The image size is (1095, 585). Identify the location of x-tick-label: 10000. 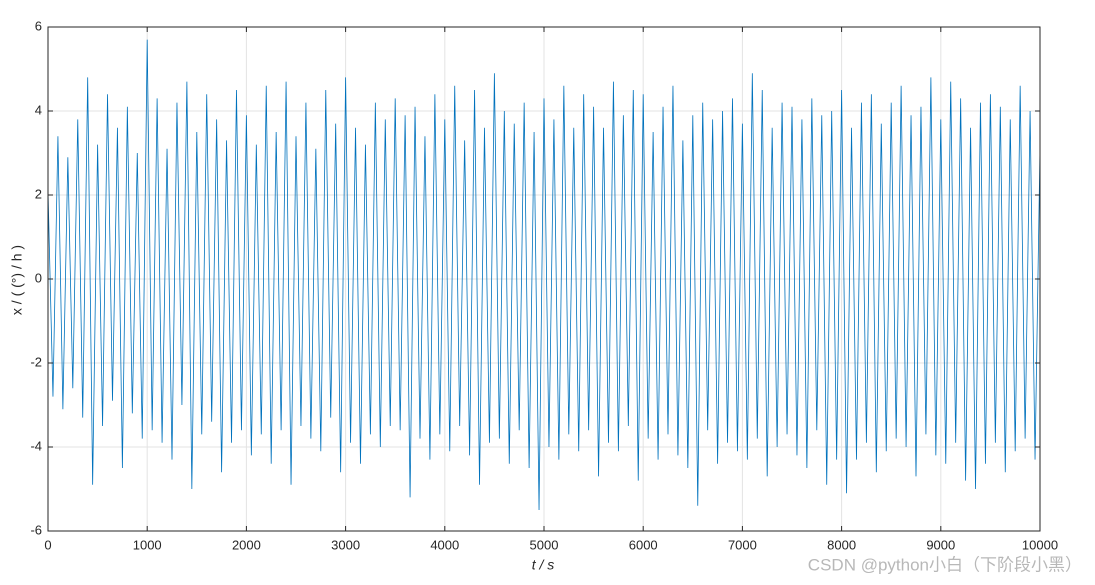
(1040, 544).